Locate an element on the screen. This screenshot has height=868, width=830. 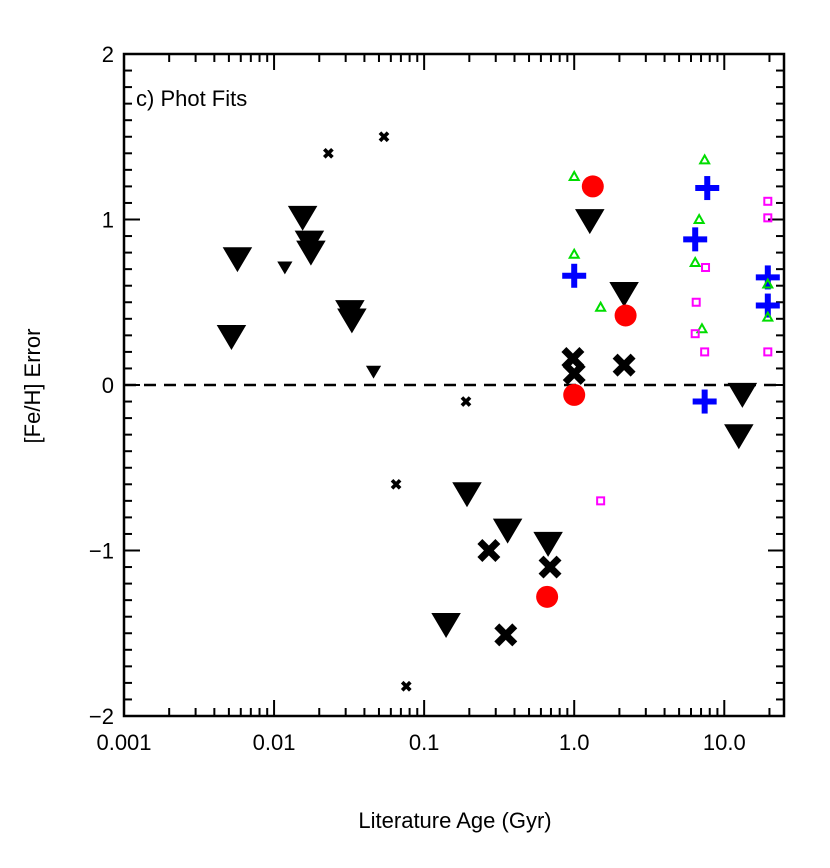
series-open-squares is located at coordinates (684, 351).